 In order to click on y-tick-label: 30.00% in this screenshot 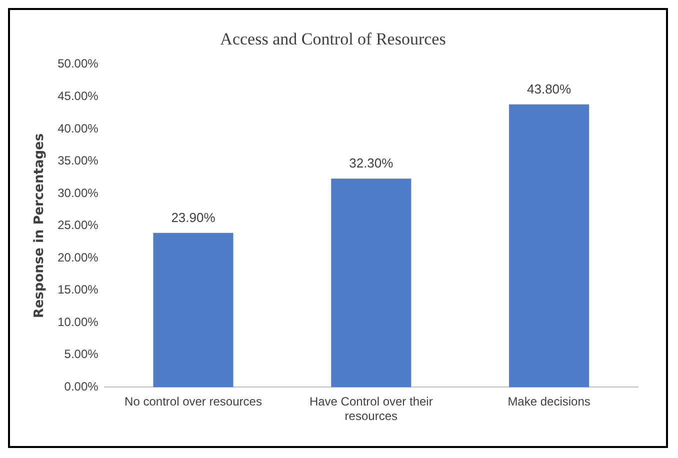, I will do `click(78, 193)`.